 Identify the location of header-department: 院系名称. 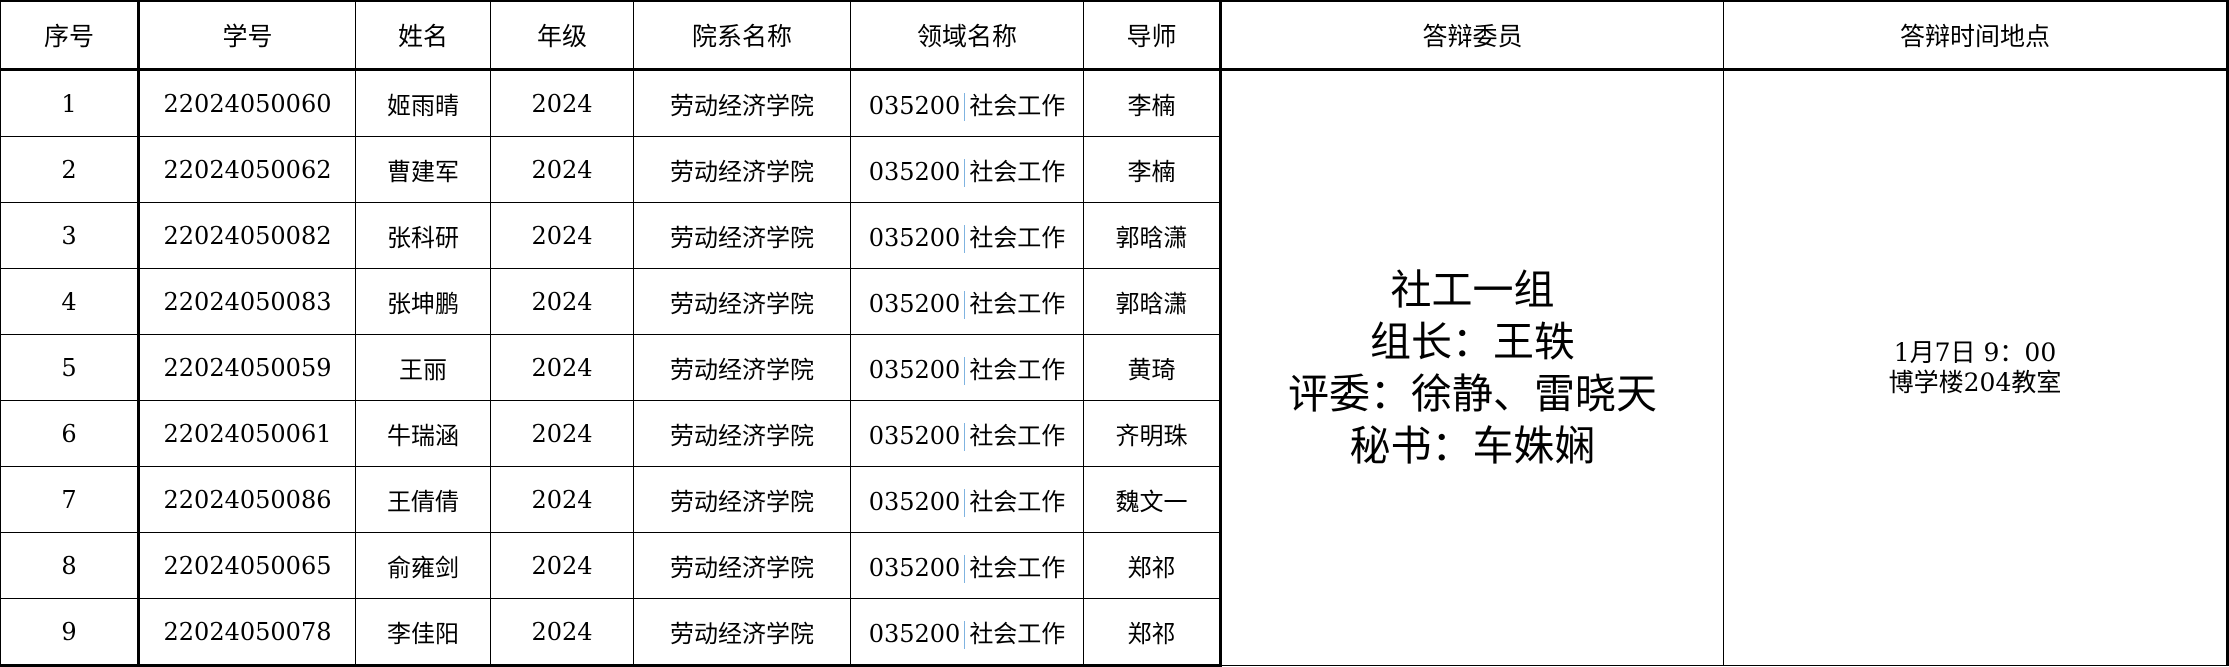
(742, 35).